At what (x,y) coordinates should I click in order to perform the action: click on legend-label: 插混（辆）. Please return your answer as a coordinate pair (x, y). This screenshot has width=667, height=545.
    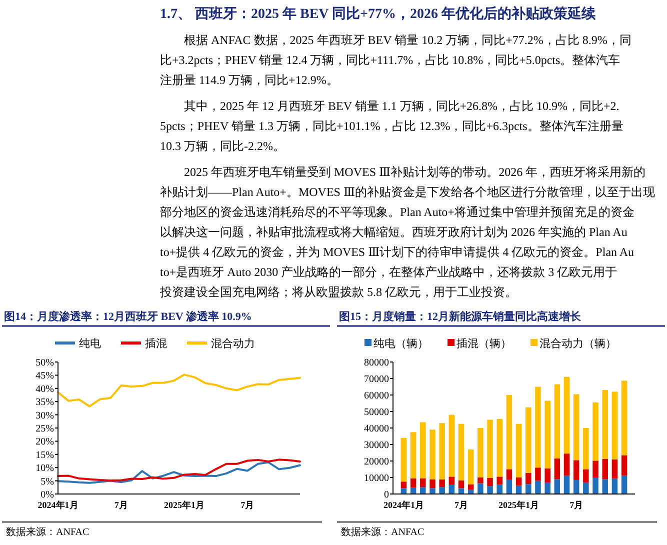
    Looking at the image, I should click on (484, 344).